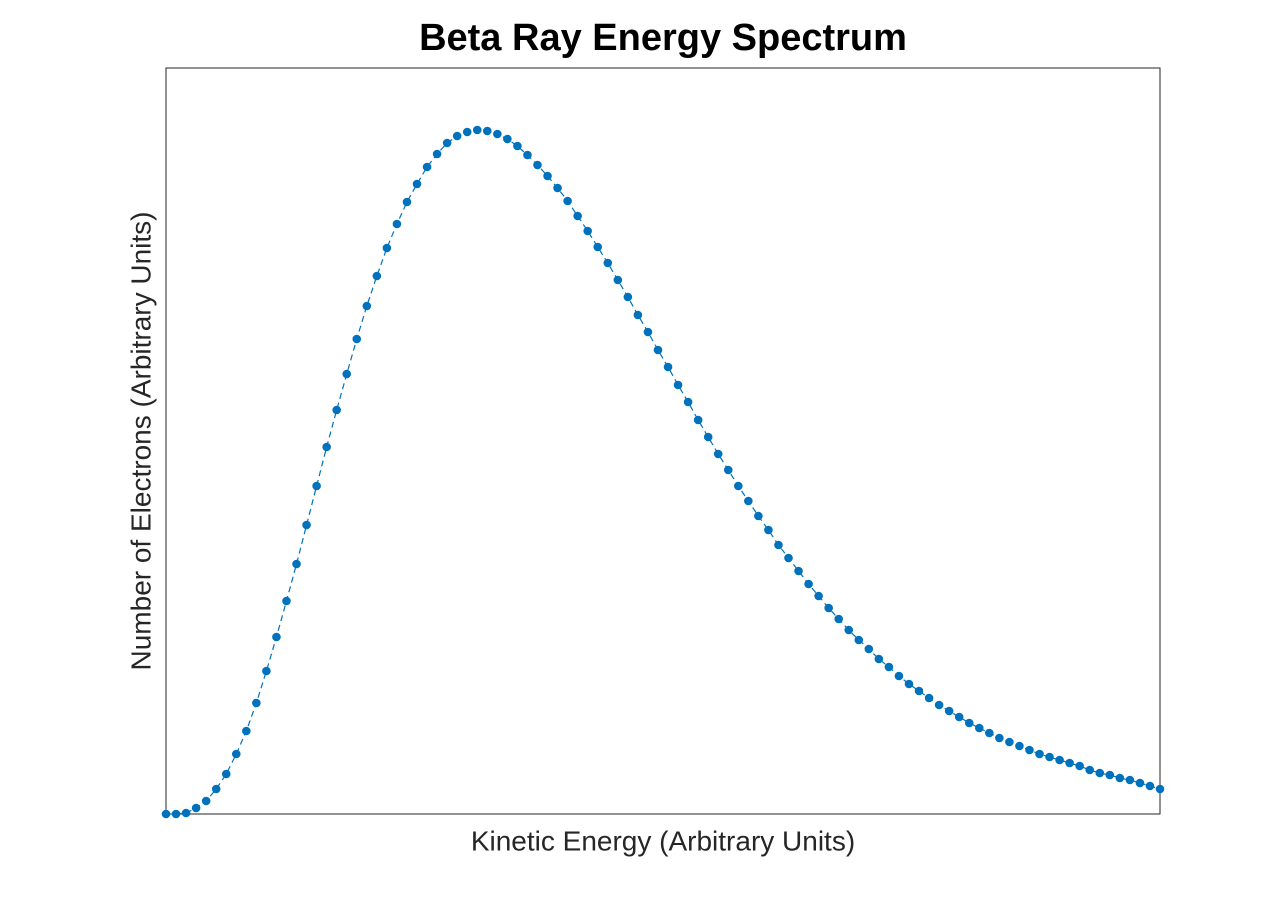 This screenshot has width=1283, height=916. I want to click on x-axis-label: Kinetic Energy (Arbitrary Units), so click(663, 840).